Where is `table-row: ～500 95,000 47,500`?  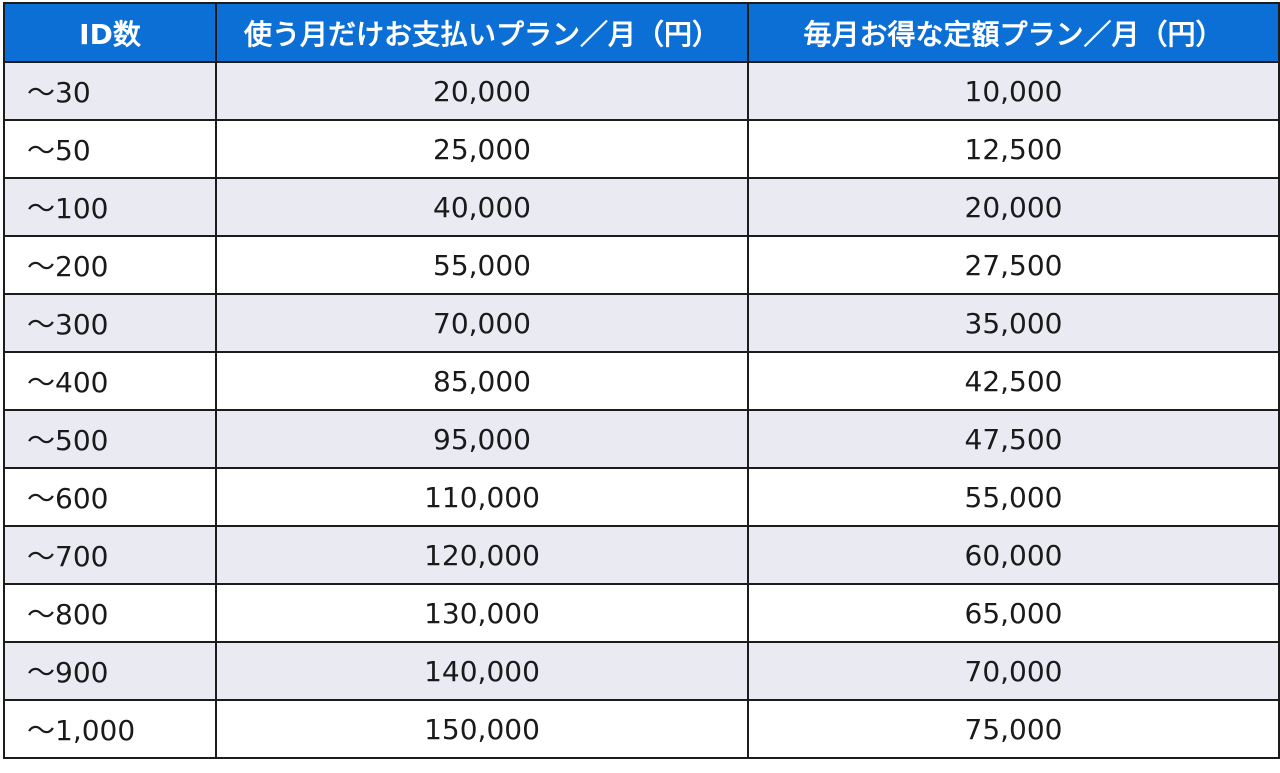
table-row: ～500 95,000 47,500 is located at coordinates (641, 439).